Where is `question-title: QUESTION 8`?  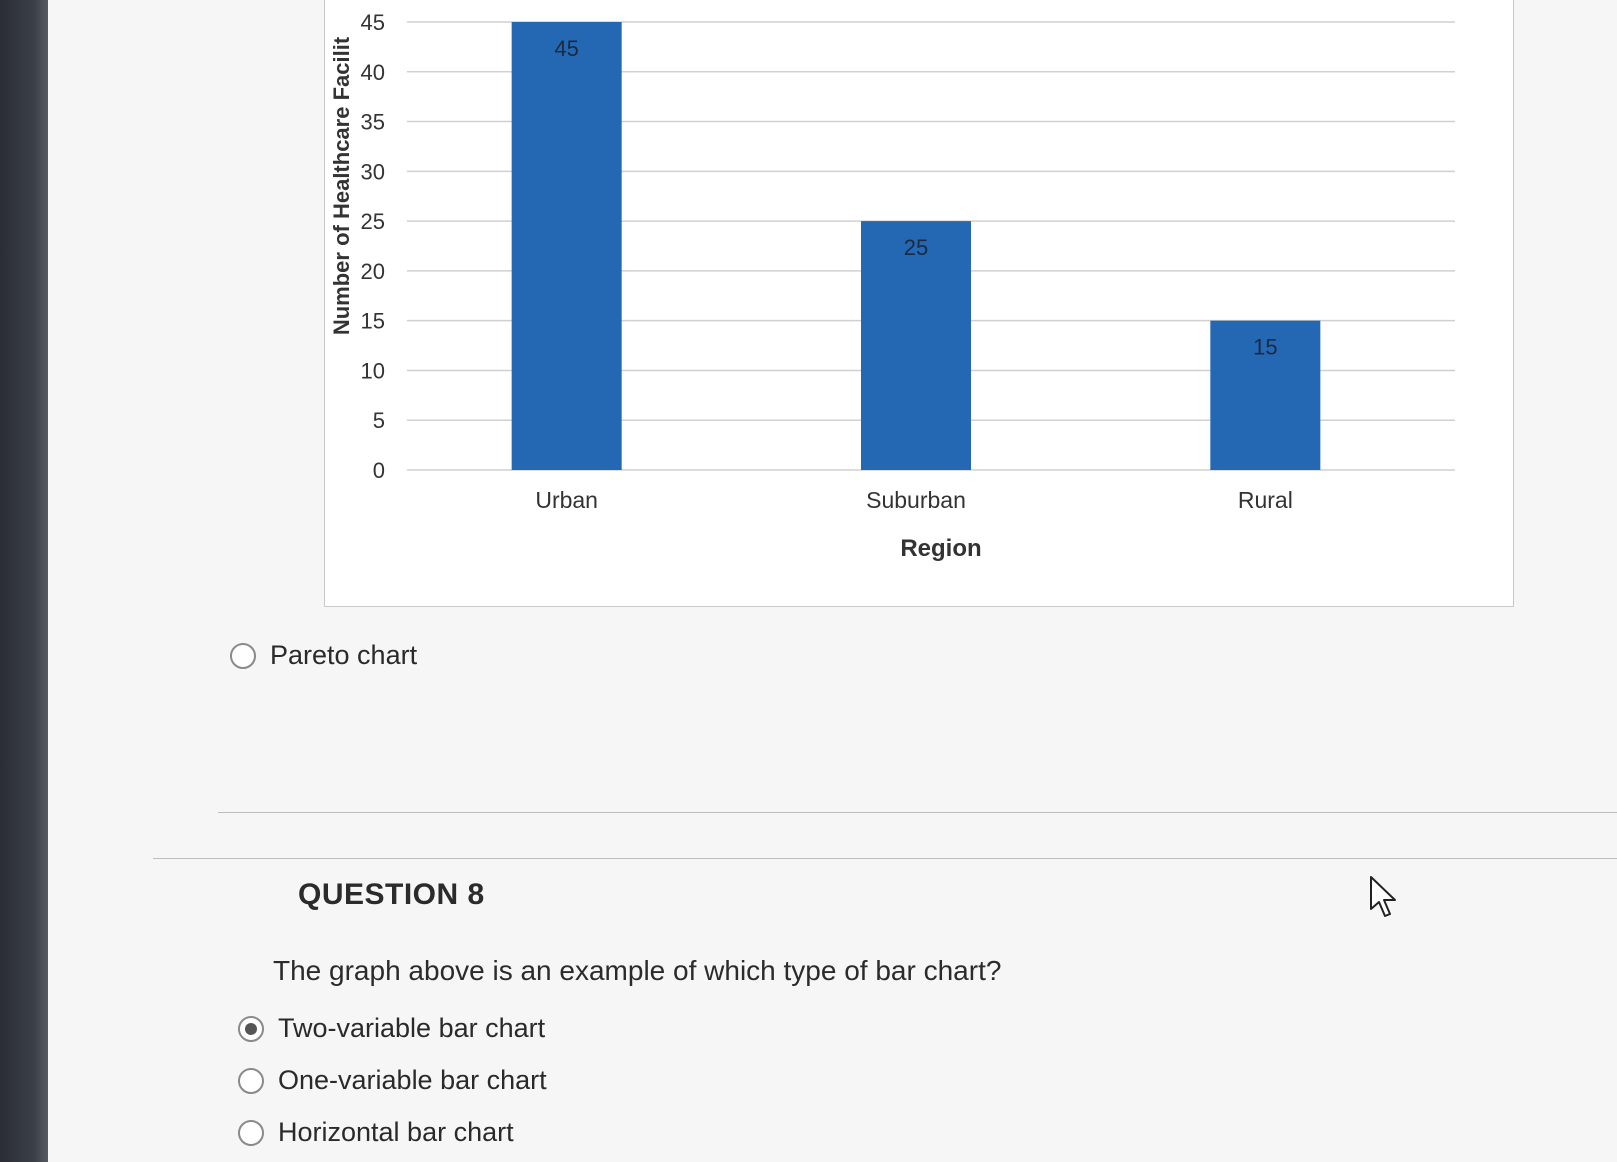
question-title: QUESTION 8 is located at coordinates (391, 894).